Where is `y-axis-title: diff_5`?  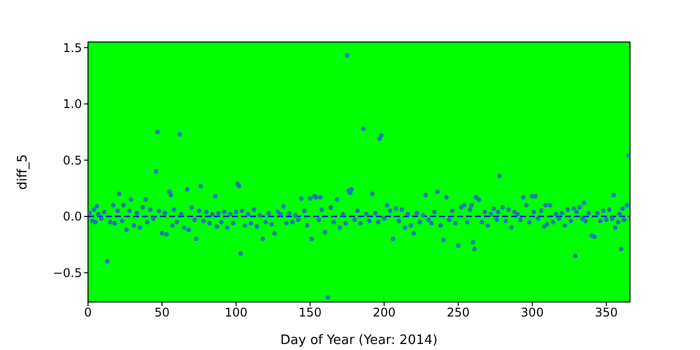 y-axis-title: diff_5 is located at coordinates (23, 172).